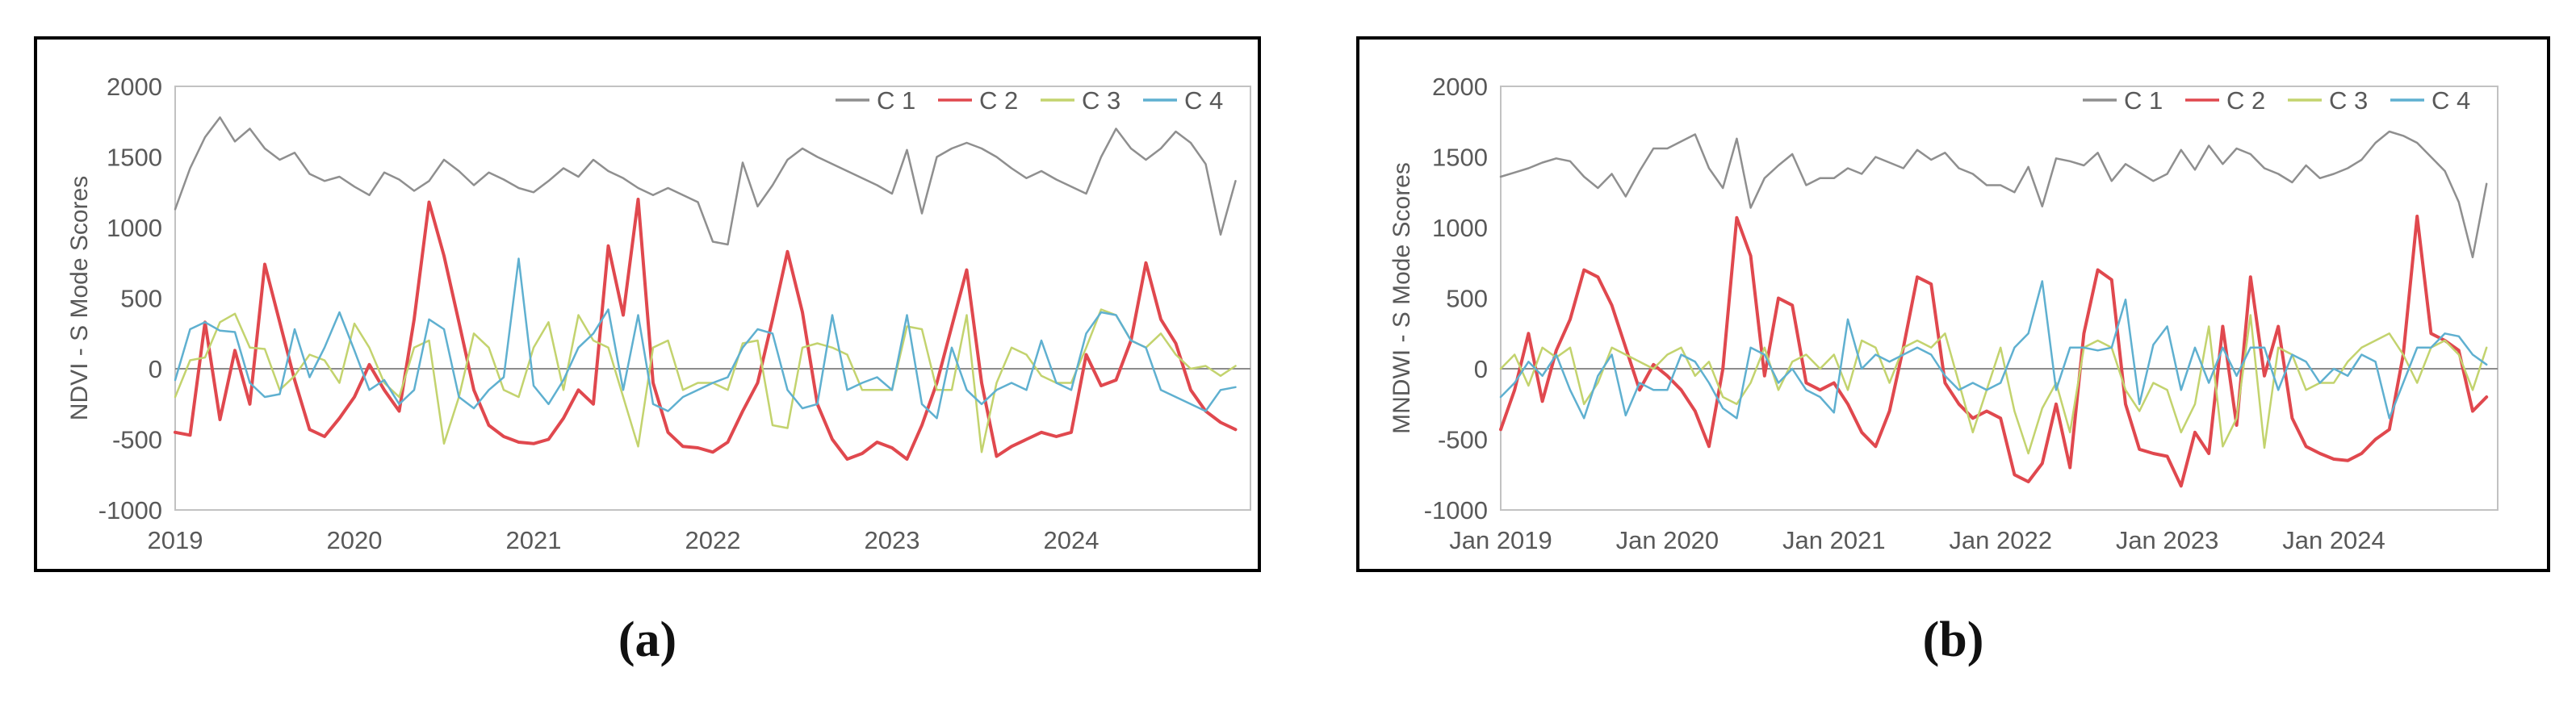 The image size is (2576, 702). What do you see at coordinates (892, 540) in the screenshot?
I see `x-tick-label: 2023` at bounding box center [892, 540].